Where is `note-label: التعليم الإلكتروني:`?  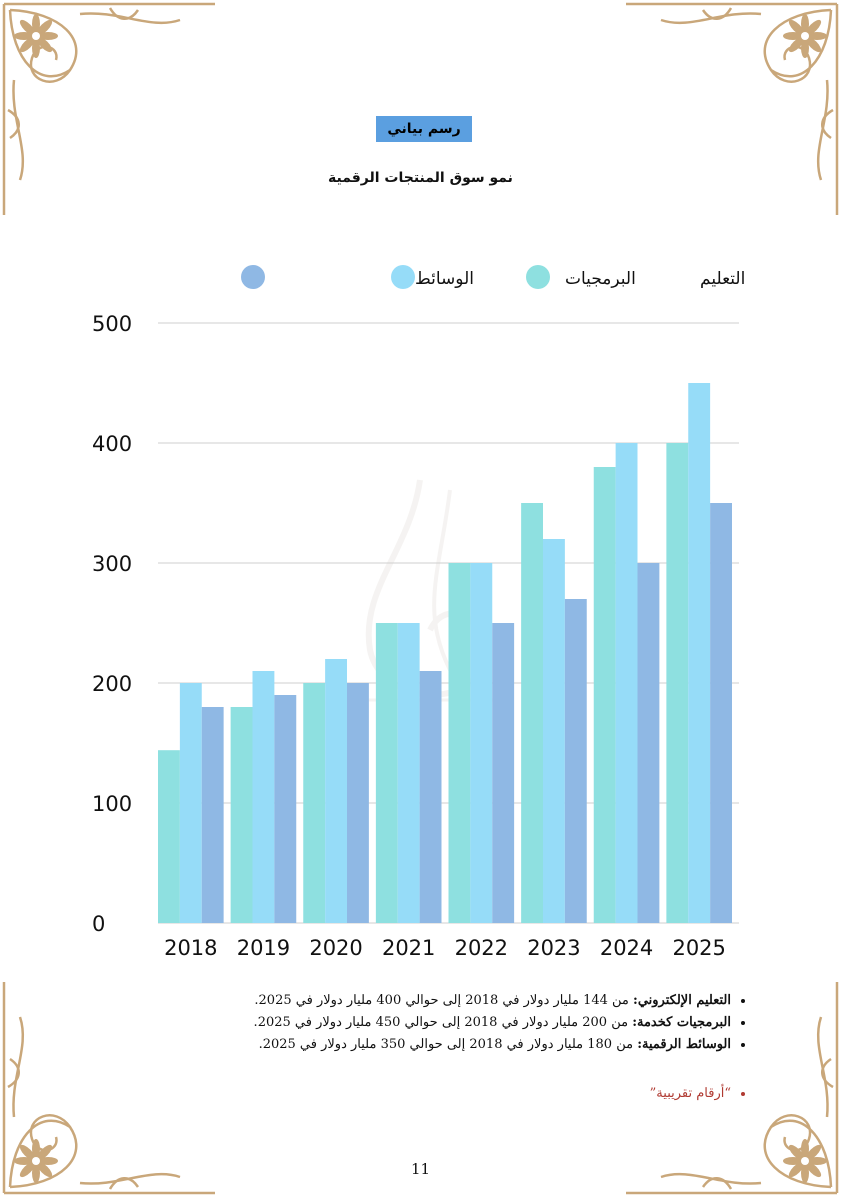 note-label: التعليم الإلكتروني: is located at coordinates (682, 1000).